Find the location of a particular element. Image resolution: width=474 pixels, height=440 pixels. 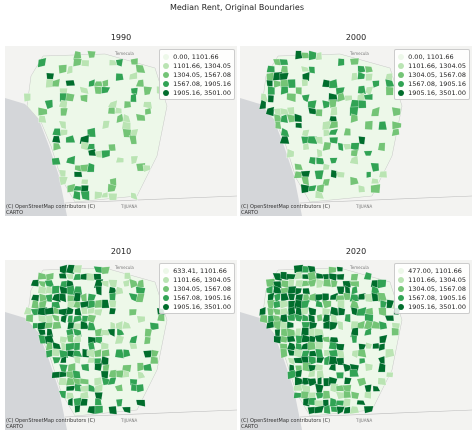

place-label: Temecula is located at coordinates (124, 267).